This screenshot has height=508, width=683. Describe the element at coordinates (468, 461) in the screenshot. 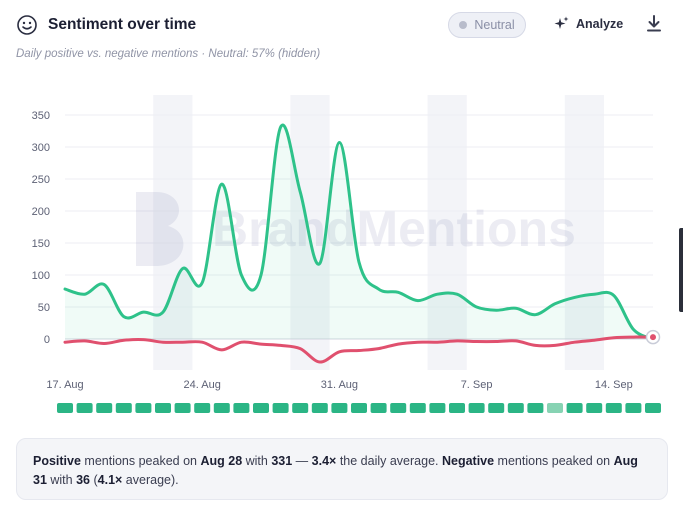

I see `summary-negative-word: Negative` at that location.